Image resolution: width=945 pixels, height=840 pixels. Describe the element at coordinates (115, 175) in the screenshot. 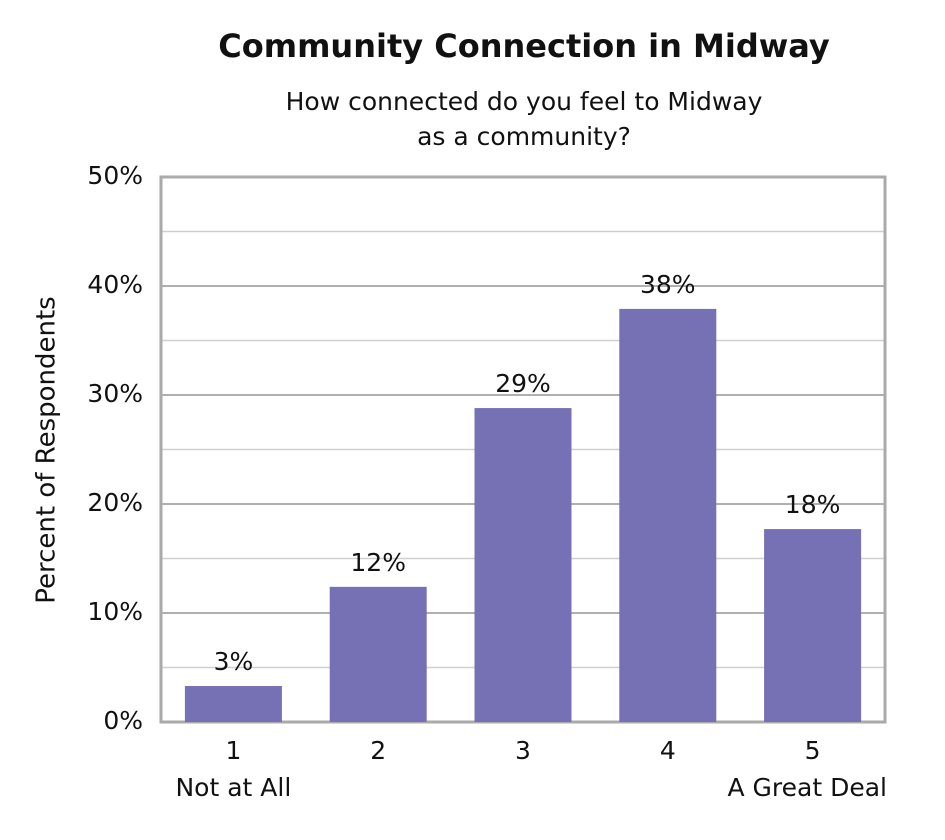

I see `y-tick-label: 50%` at that location.